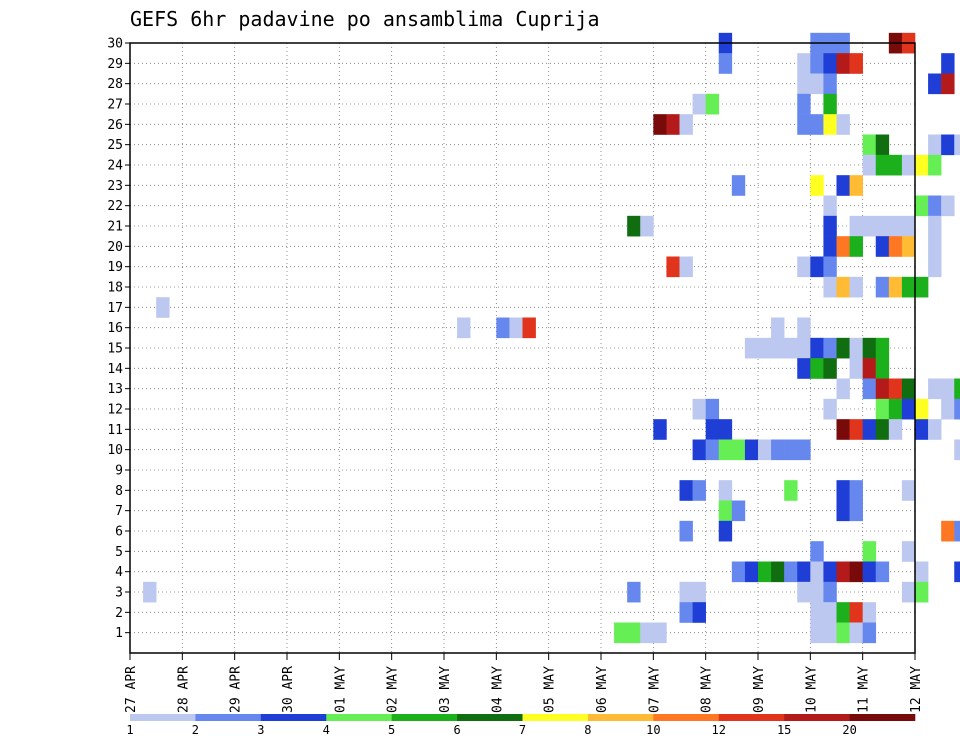 The height and width of the screenshot is (742, 960). Describe the element at coordinates (115, 227) in the screenshot. I see `y-tick-label: 21` at that location.